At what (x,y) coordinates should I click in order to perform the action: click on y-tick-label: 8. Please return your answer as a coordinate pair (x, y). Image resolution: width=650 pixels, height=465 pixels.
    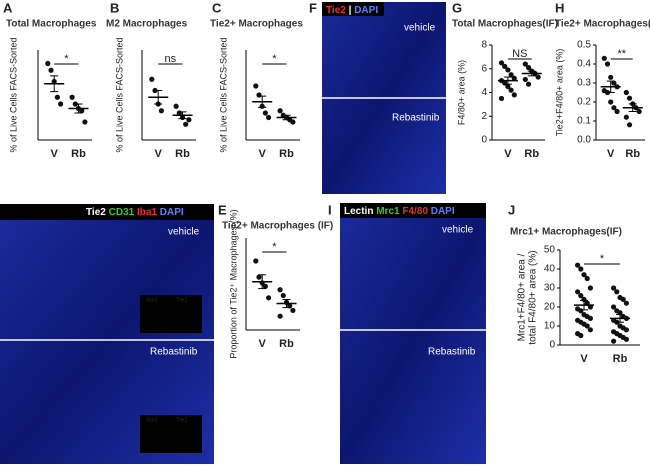
    Looking at the image, I should click on (484, 45).